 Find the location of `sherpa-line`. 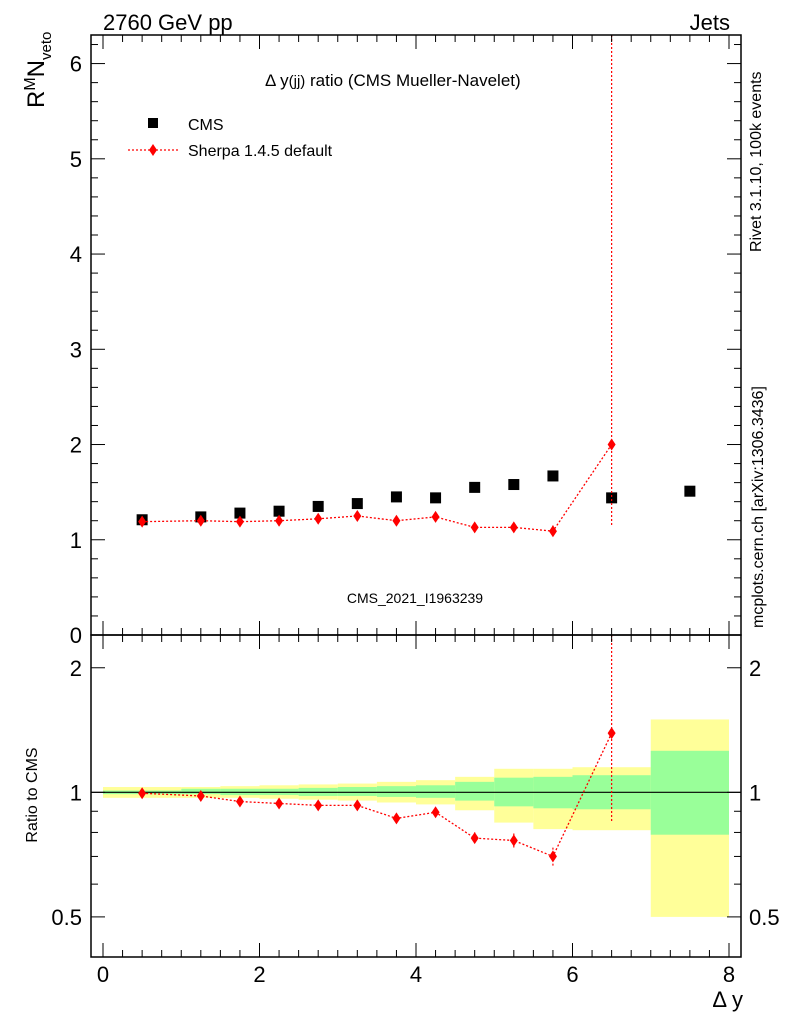

sherpa-line is located at coordinates (377, 488).